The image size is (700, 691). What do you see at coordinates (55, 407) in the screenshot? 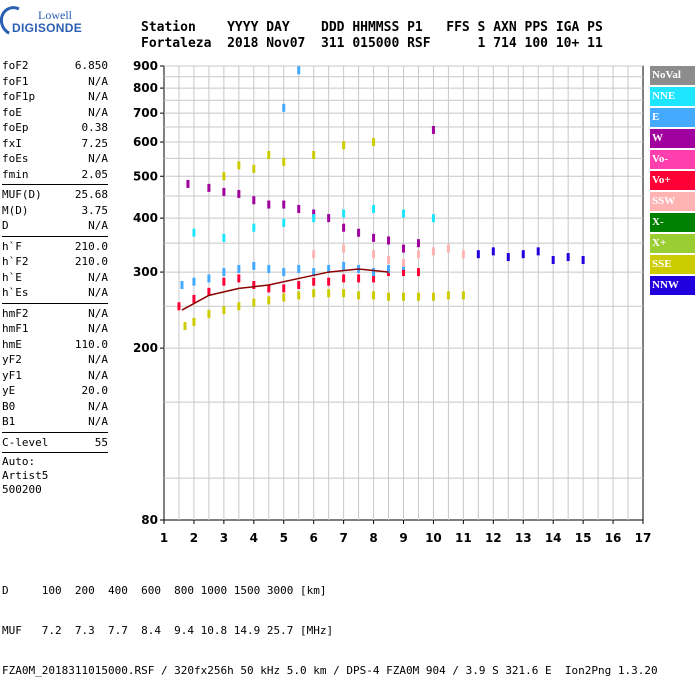
I see `param-row-b0: B0 N/A` at bounding box center [55, 407].